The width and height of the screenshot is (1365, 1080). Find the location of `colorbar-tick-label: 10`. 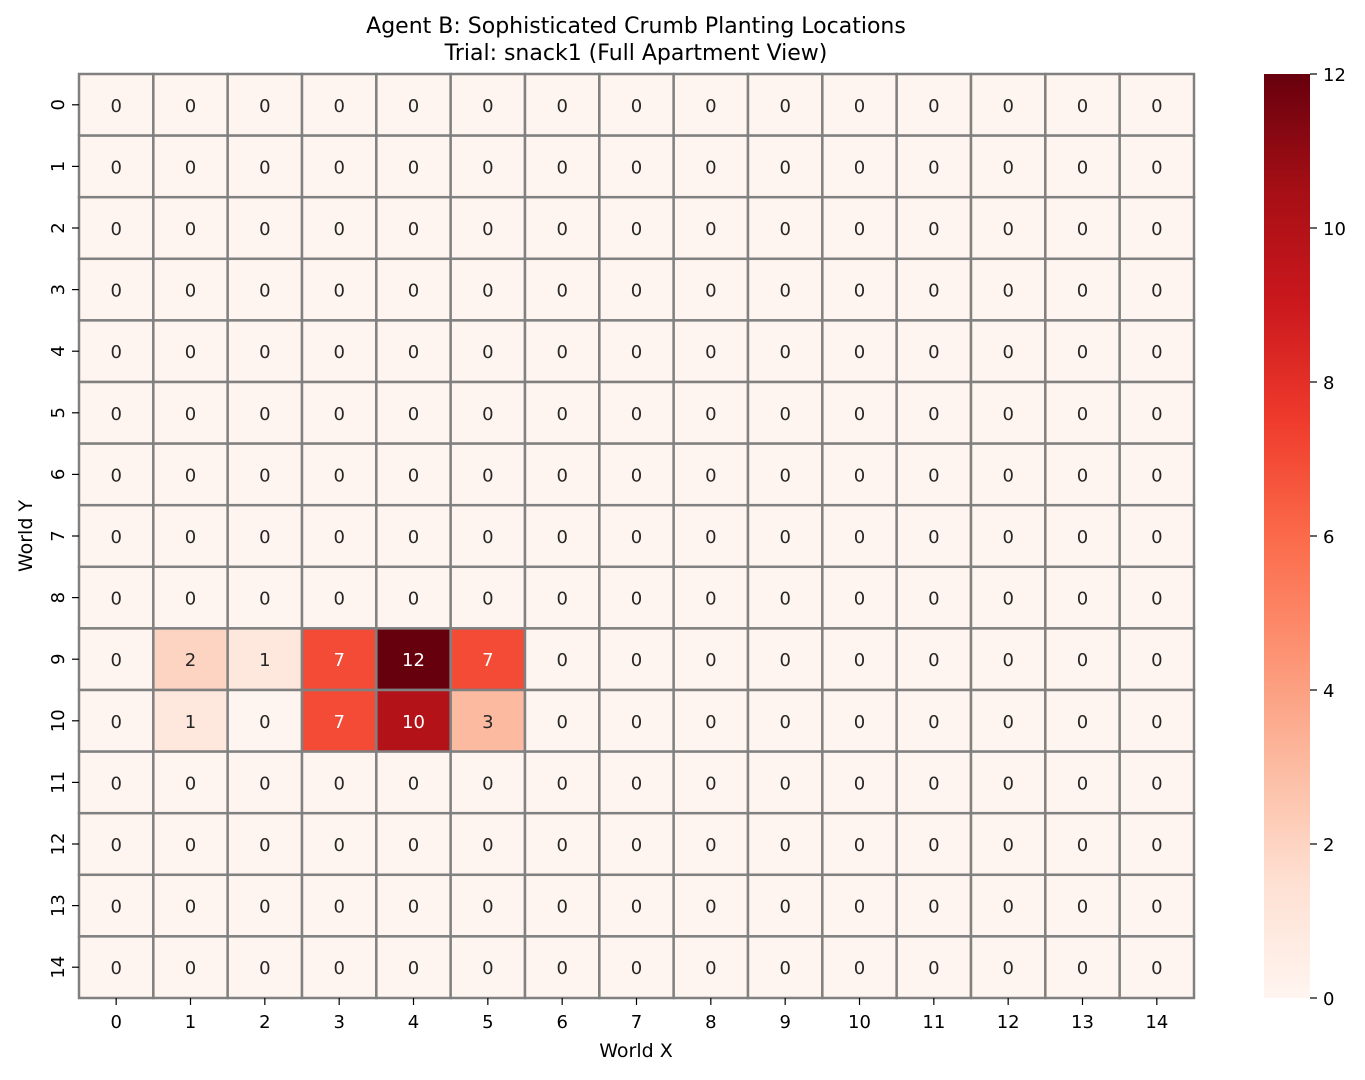

colorbar-tick-label: 10 is located at coordinates (1334, 229).